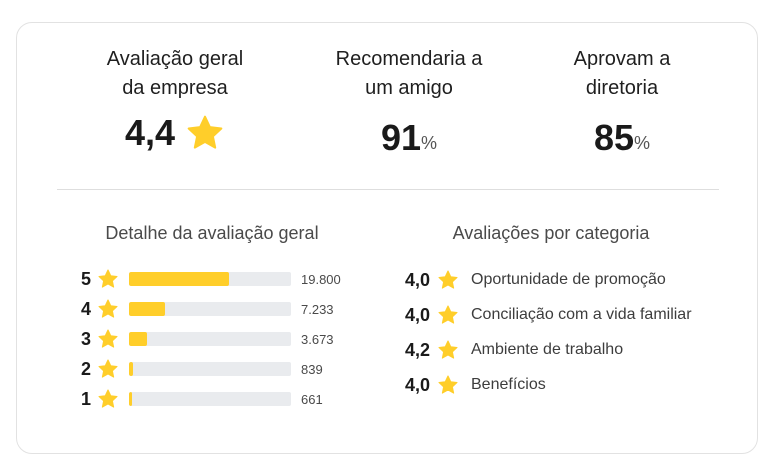 This screenshot has width=778, height=471. I want to click on overall-rating-metric: Avaliação geral da empresa 4,4, so click(175, 99).